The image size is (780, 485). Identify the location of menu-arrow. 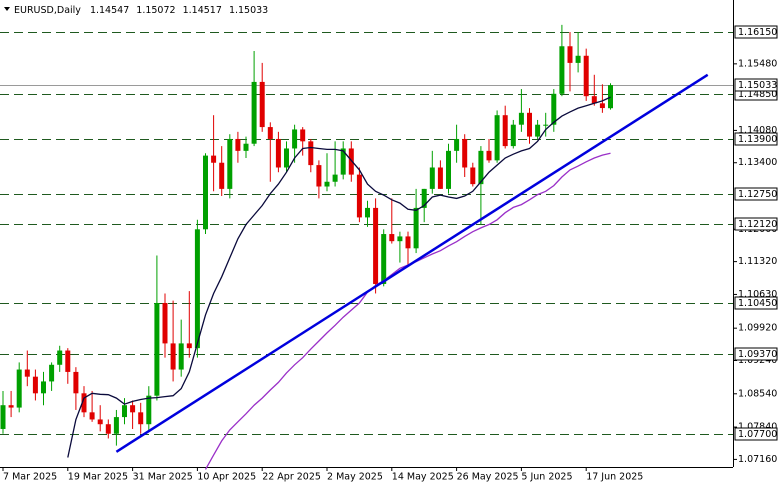
(7, 9).